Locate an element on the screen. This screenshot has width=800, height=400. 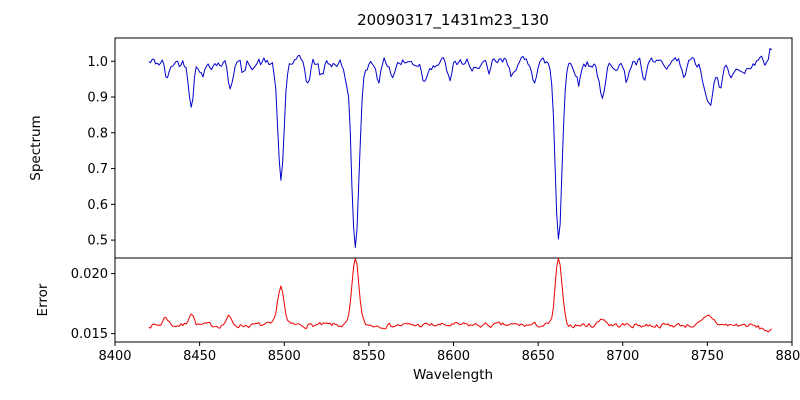
x-tick-label: 8750 is located at coordinates (707, 356).